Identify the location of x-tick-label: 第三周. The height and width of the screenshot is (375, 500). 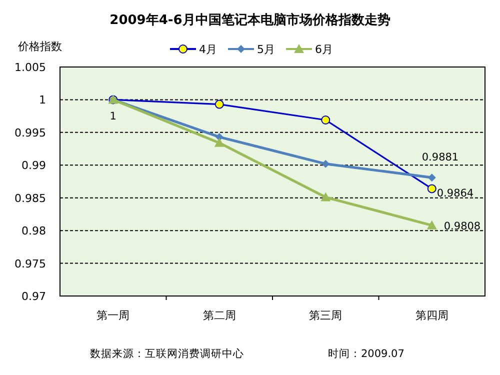
(325, 315).